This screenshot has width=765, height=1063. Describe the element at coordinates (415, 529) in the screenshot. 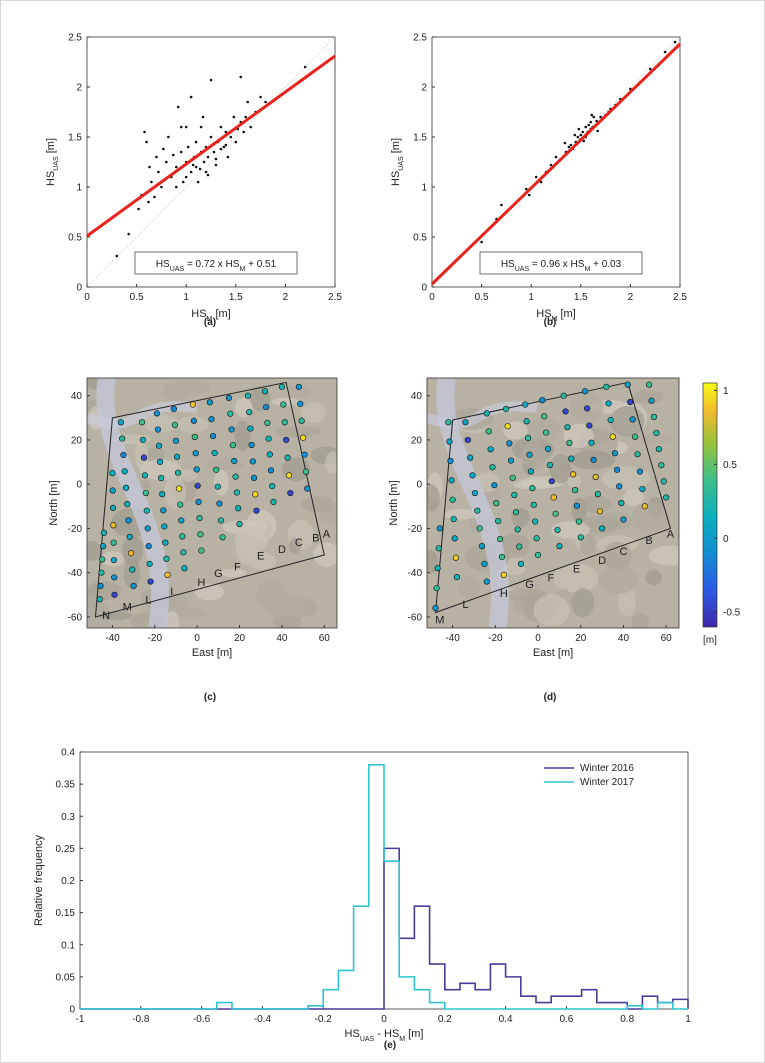

I see `y-tick-label: -20` at that location.